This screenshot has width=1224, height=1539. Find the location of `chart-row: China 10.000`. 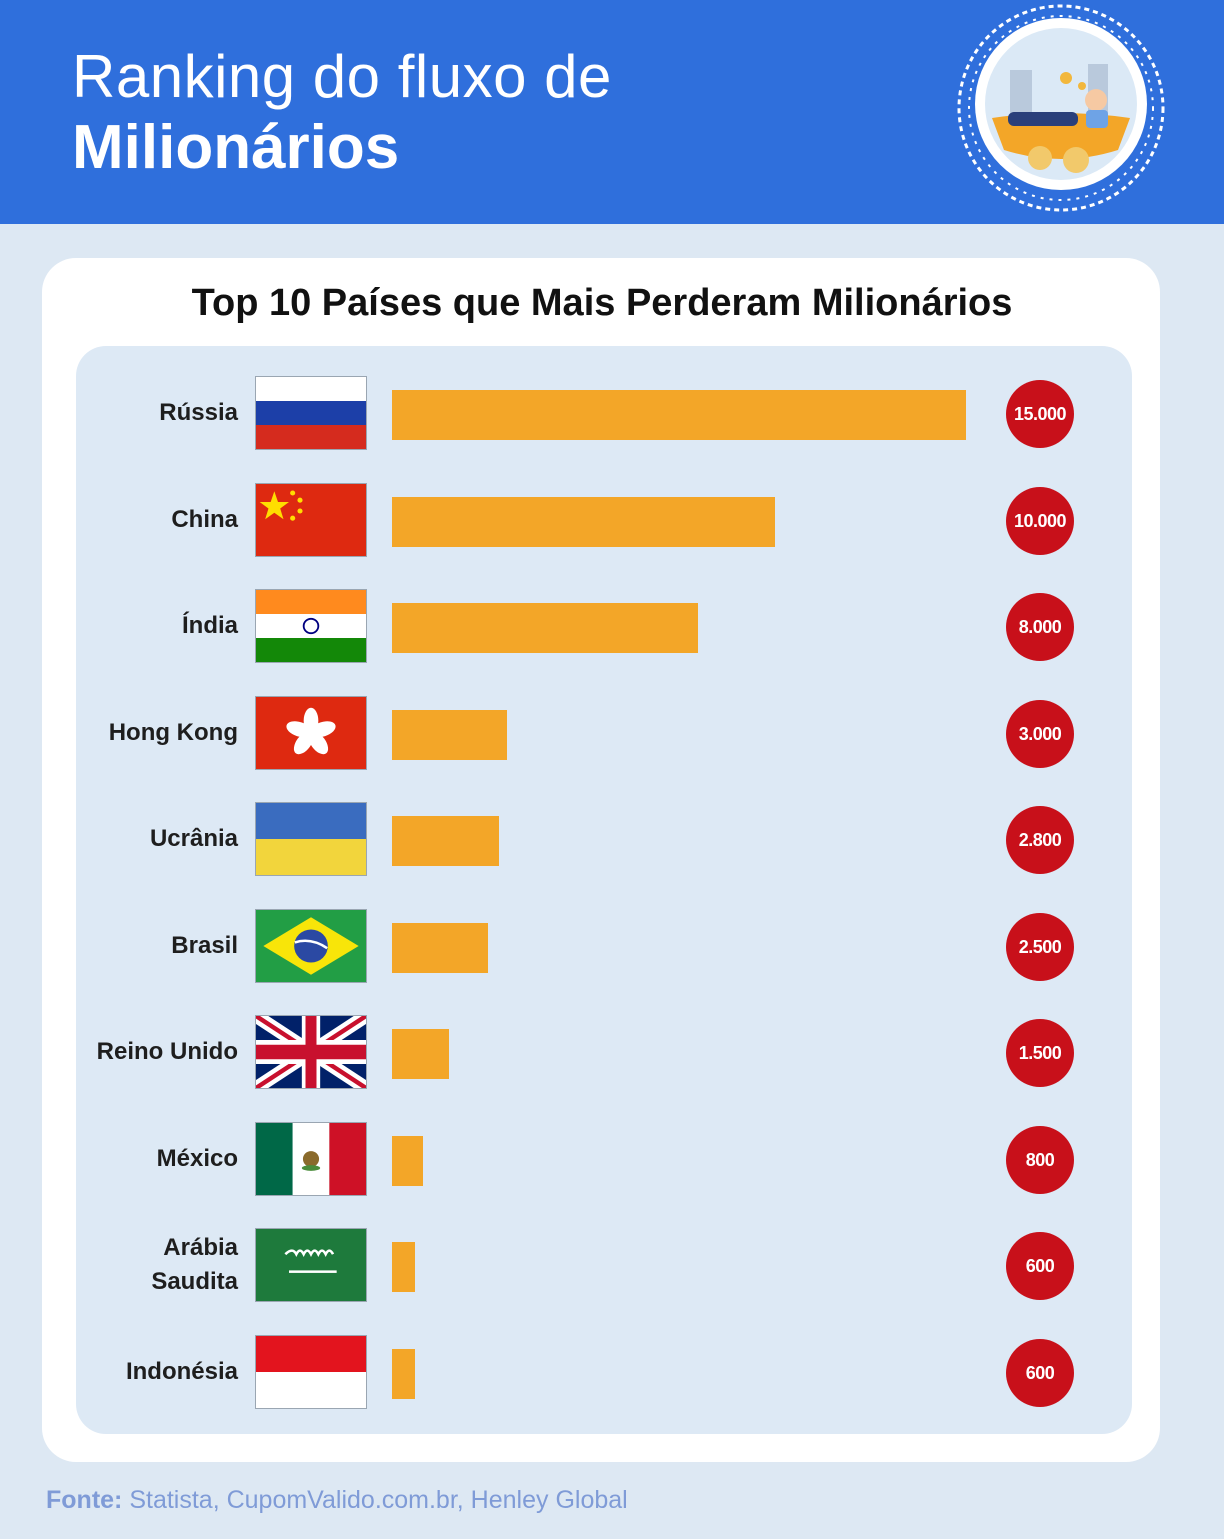

chart-row: China 10.000 is located at coordinates (612, 524).